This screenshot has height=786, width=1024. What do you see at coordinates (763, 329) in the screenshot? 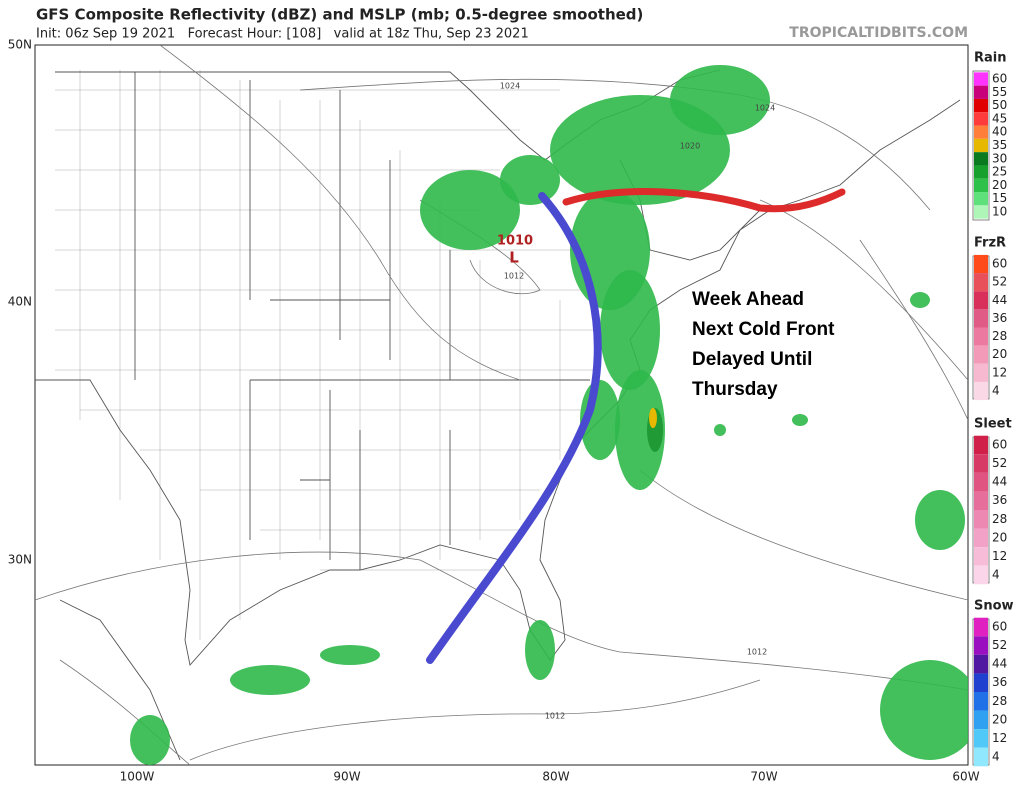
I see `annotation: Next Cold Front` at bounding box center [763, 329].